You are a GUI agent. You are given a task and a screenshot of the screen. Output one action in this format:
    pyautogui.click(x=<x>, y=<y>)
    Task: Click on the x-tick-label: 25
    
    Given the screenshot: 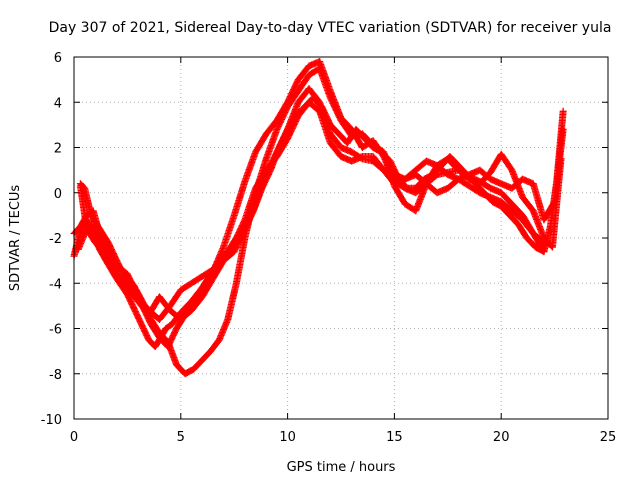 What is the action you would take?
    pyautogui.click(x=608, y=437)
    